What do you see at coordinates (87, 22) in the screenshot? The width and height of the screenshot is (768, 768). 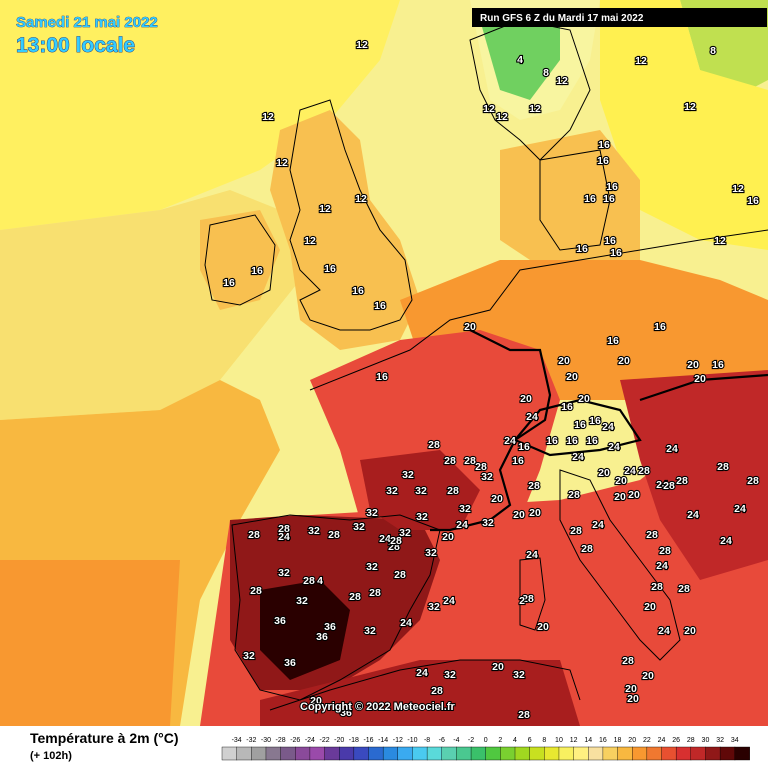 I see `valid-date: Samedi 21 mai 2022` at bounding box center [87, 22].